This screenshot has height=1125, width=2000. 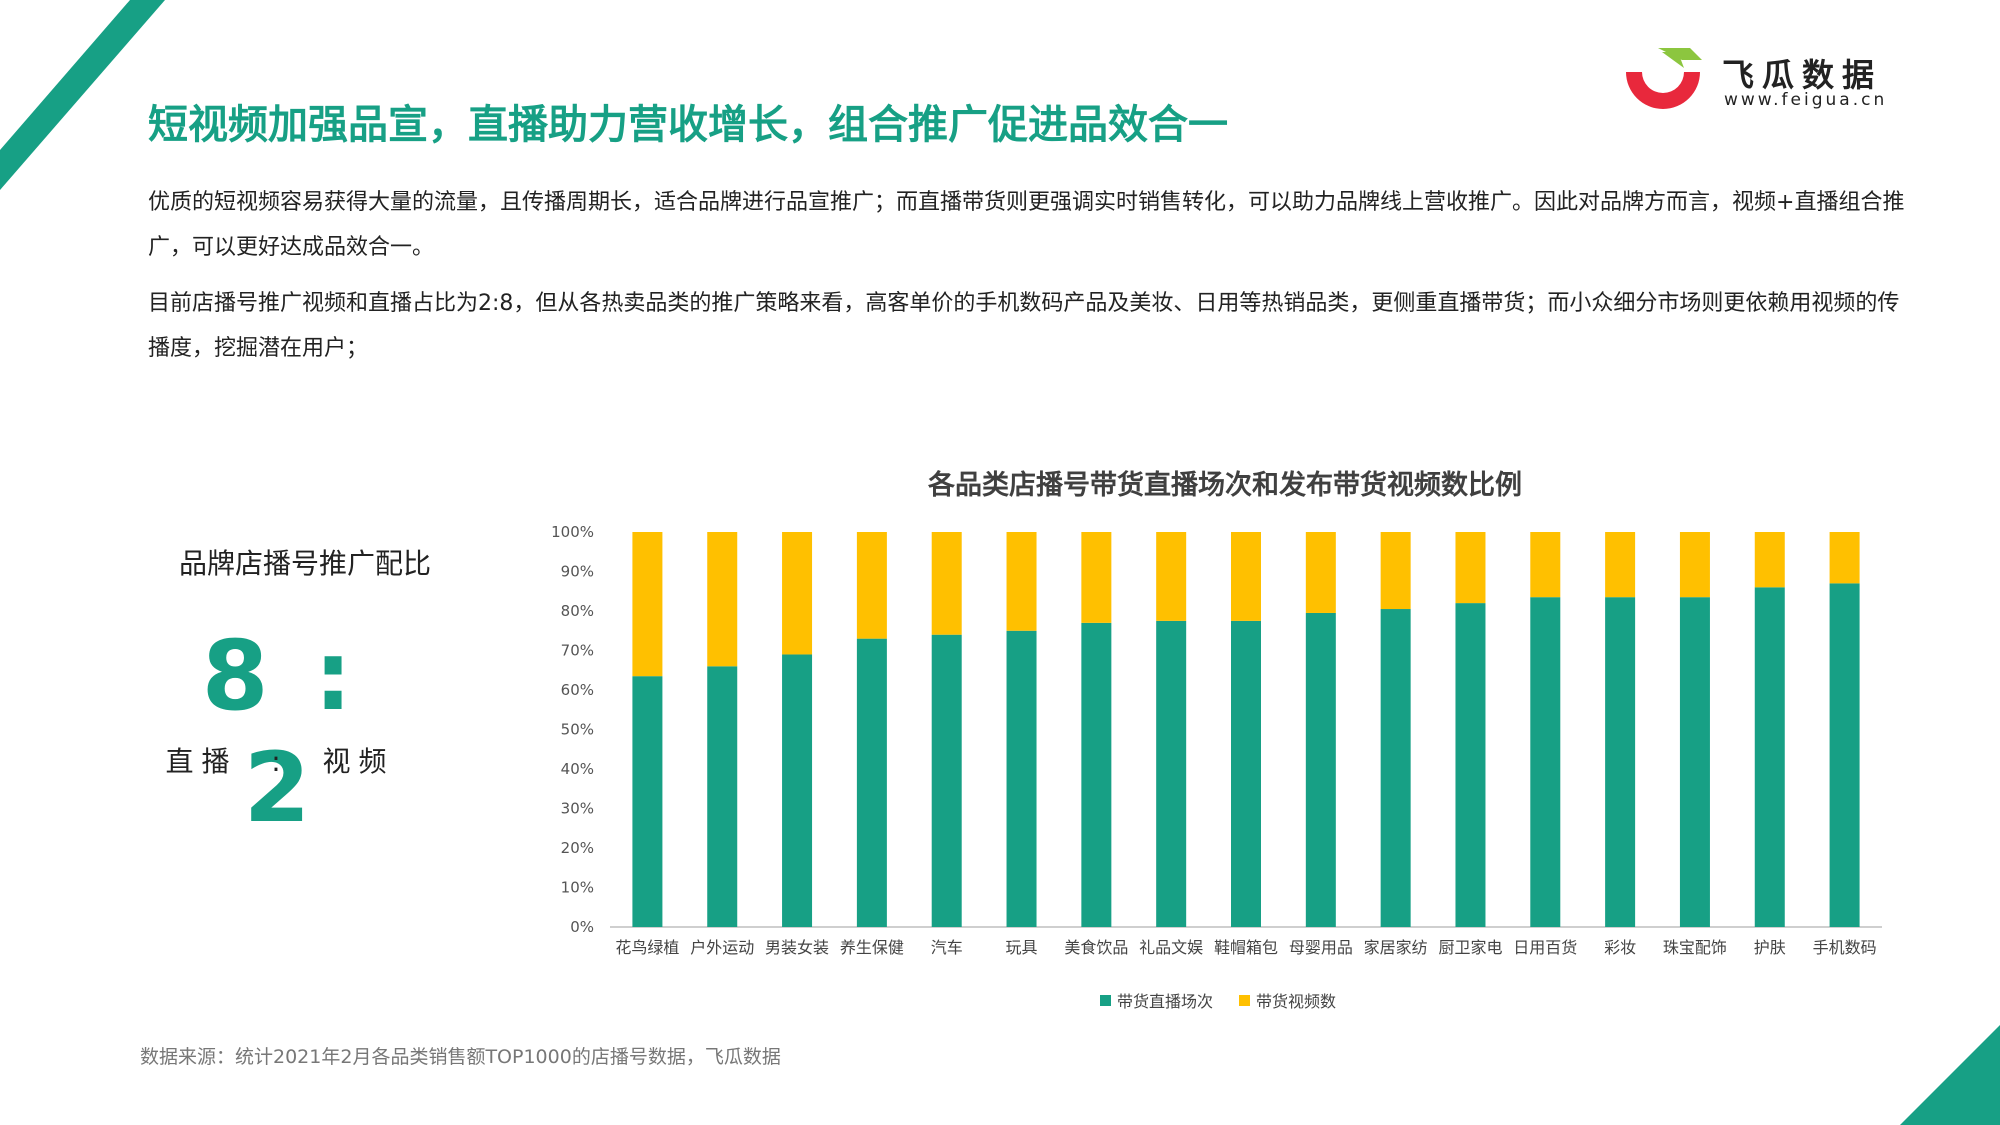 What do you see at coordinates (1105, 1000) in the screenshot?
I see `legend-swatch-live` at bounding box center [1105, 1000].